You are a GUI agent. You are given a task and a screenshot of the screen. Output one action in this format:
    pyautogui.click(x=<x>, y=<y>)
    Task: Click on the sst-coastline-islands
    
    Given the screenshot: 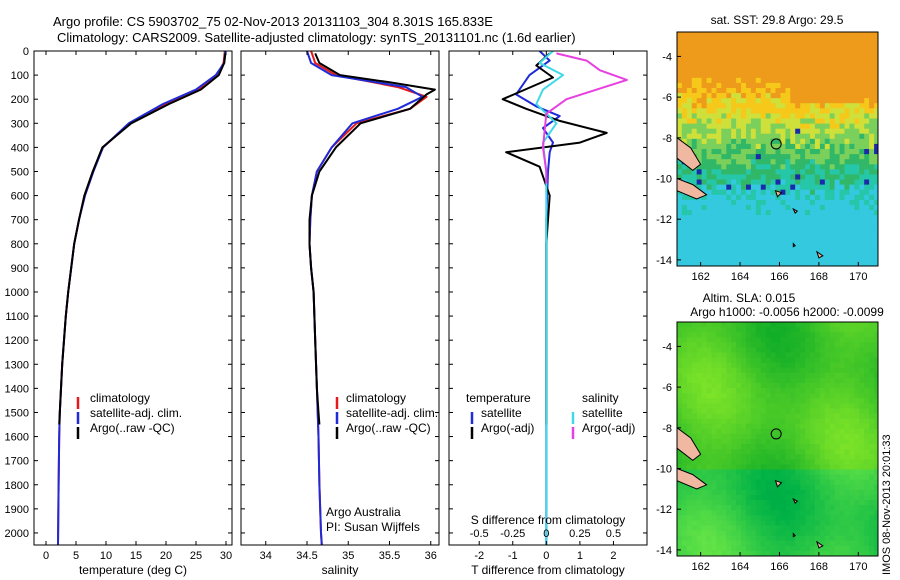 What is the action you would take?
    pyautogui.click(x=750, y=198)
    